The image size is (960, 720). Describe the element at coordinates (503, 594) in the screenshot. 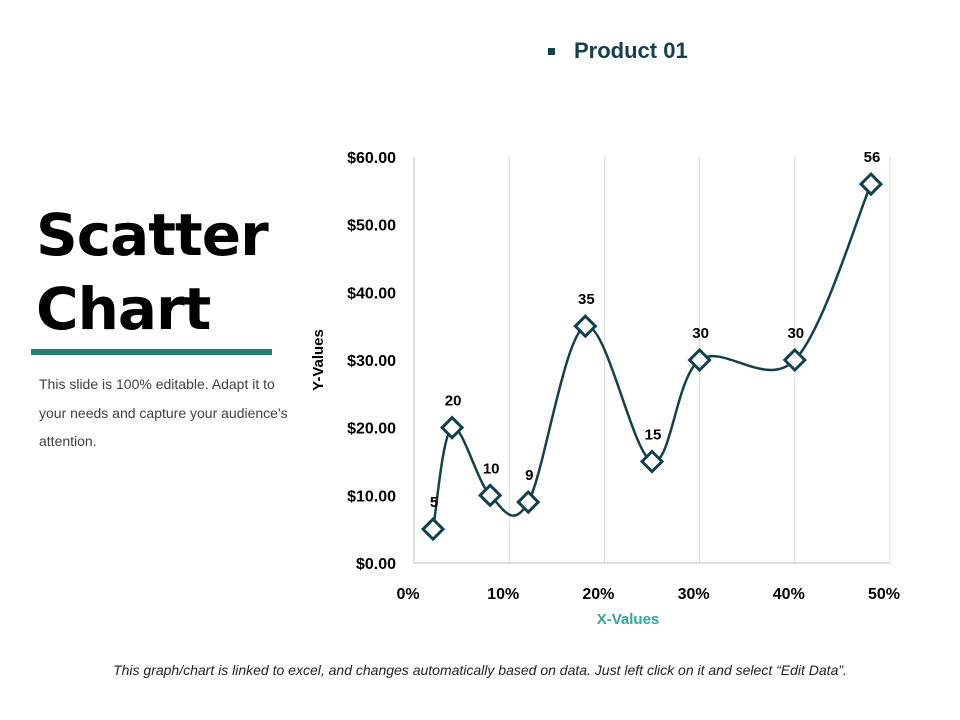

I see `x-tick-label: 10%` at that location.